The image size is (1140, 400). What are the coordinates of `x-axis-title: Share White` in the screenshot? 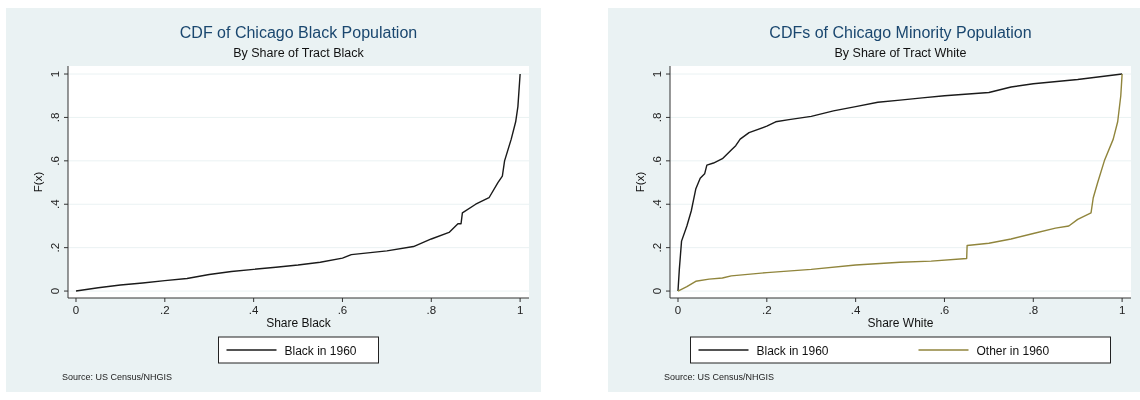 It's located at (900, 323).